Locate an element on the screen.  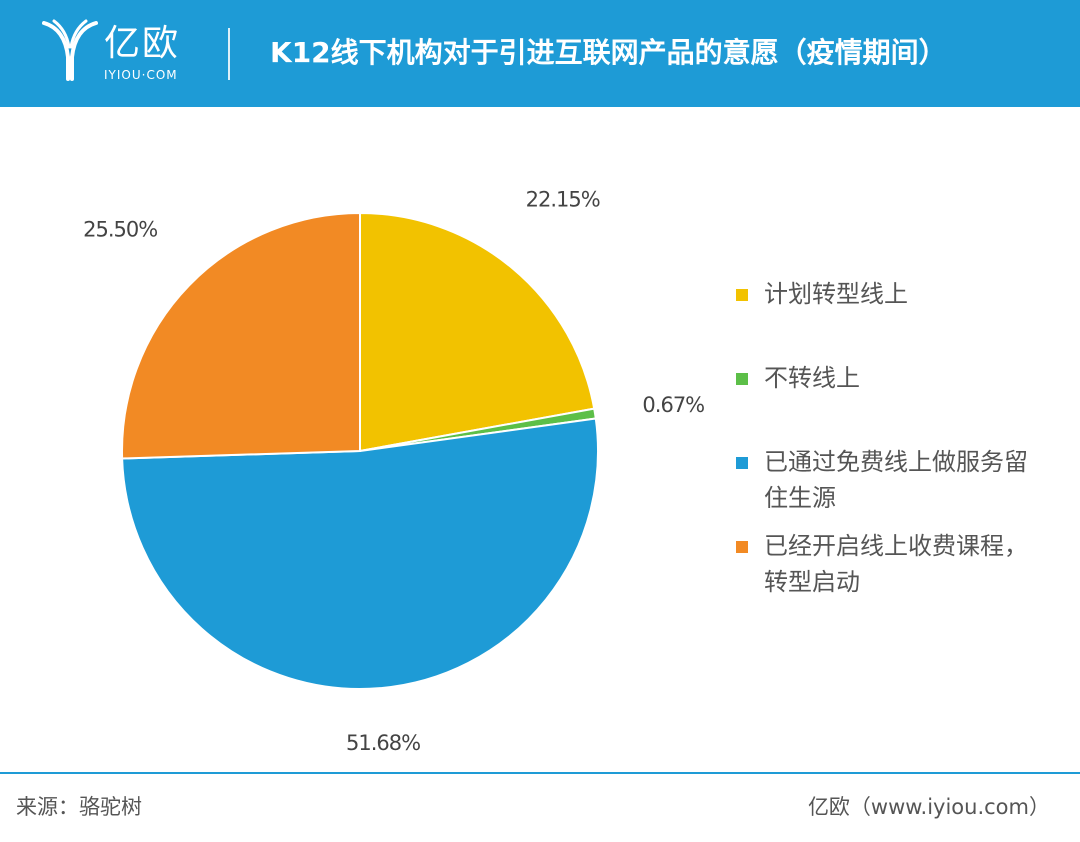
brand-name: 亿欧 is located at coordinates (142, 43).